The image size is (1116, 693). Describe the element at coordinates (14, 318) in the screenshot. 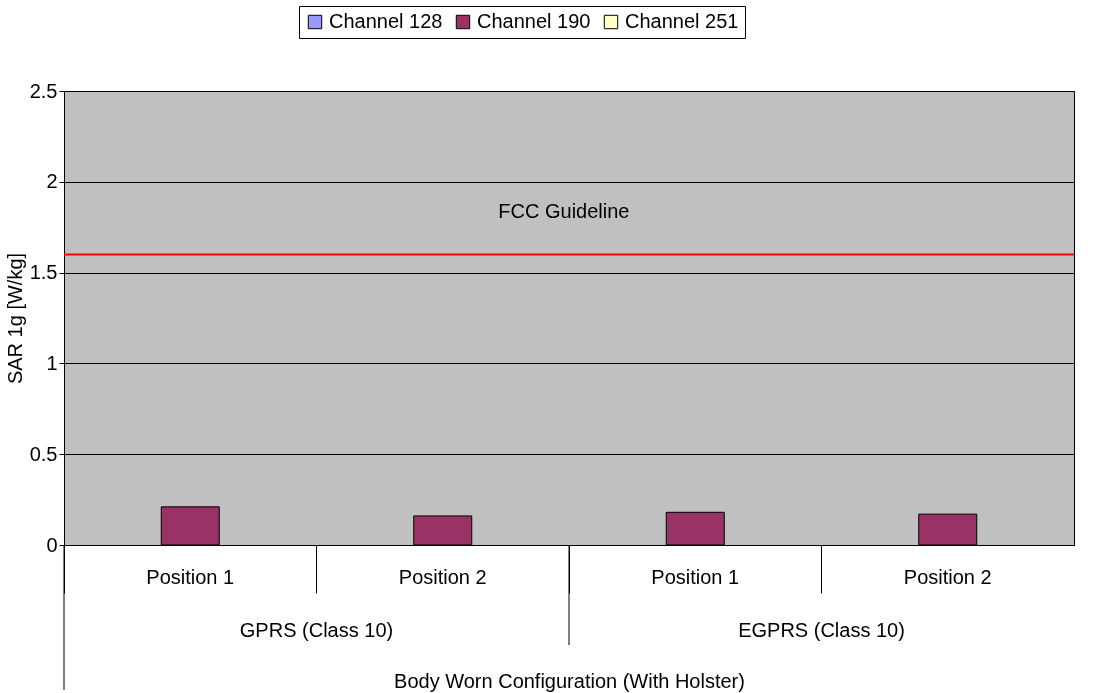

I see `y-axis-title: SAR 1g [W/kg]` at that location.